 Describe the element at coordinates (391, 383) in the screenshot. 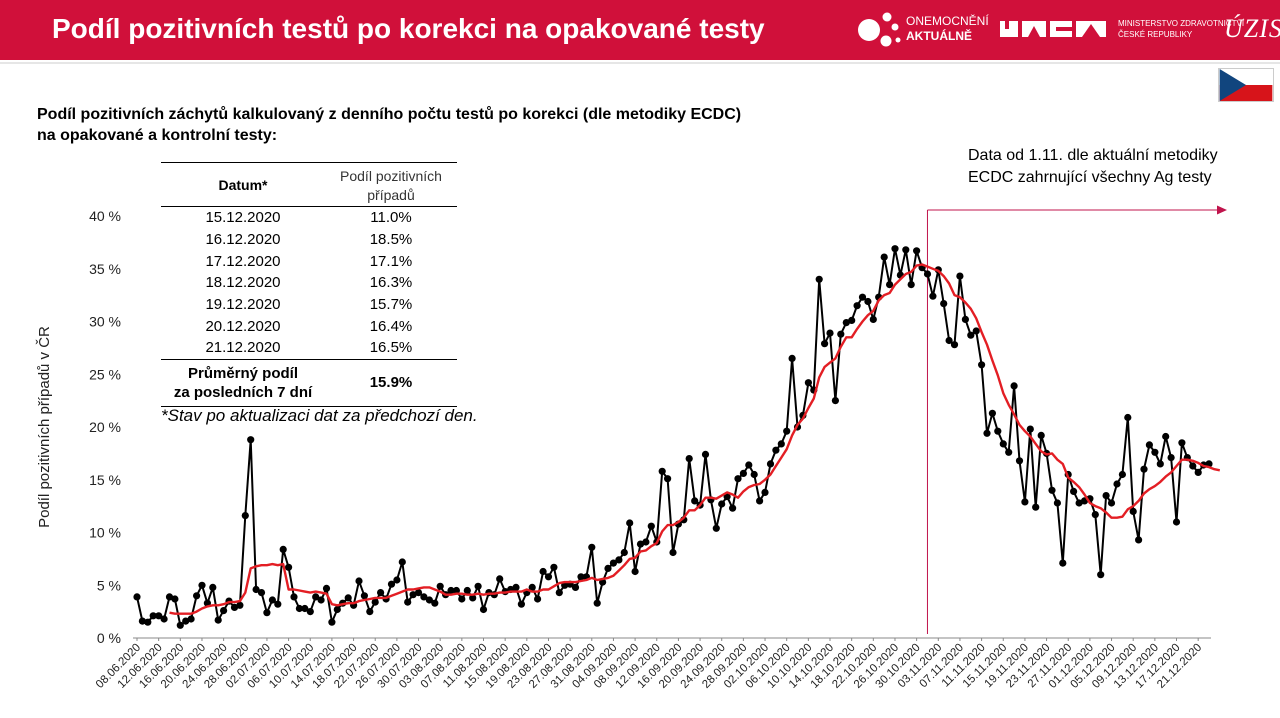

I see `table-footer-value: 15.9%` at that location.